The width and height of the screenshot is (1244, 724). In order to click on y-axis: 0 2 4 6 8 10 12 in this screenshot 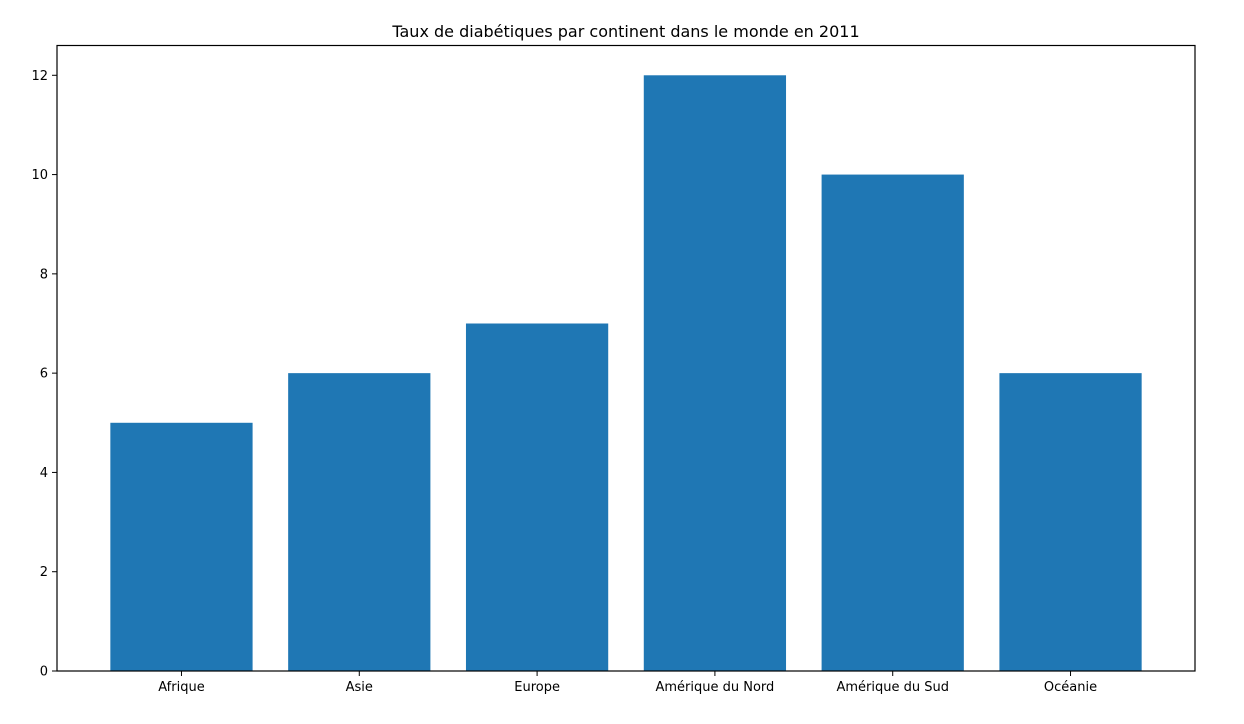, I will do `click(44, 374)`.